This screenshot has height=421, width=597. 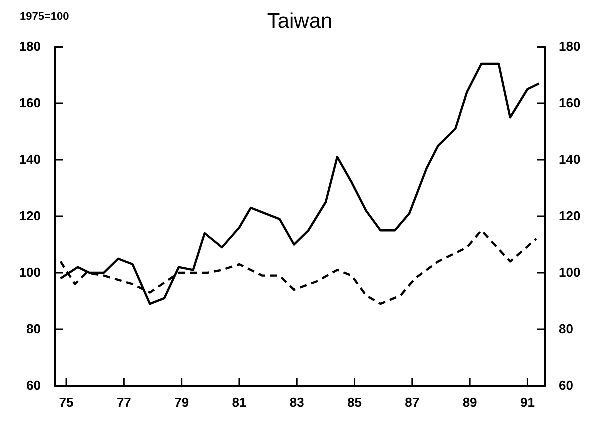 What do you see at coordinates (570, 216) in the screenshot?
I see `y2-tick-label: 120` at bounding box center [570, 216].